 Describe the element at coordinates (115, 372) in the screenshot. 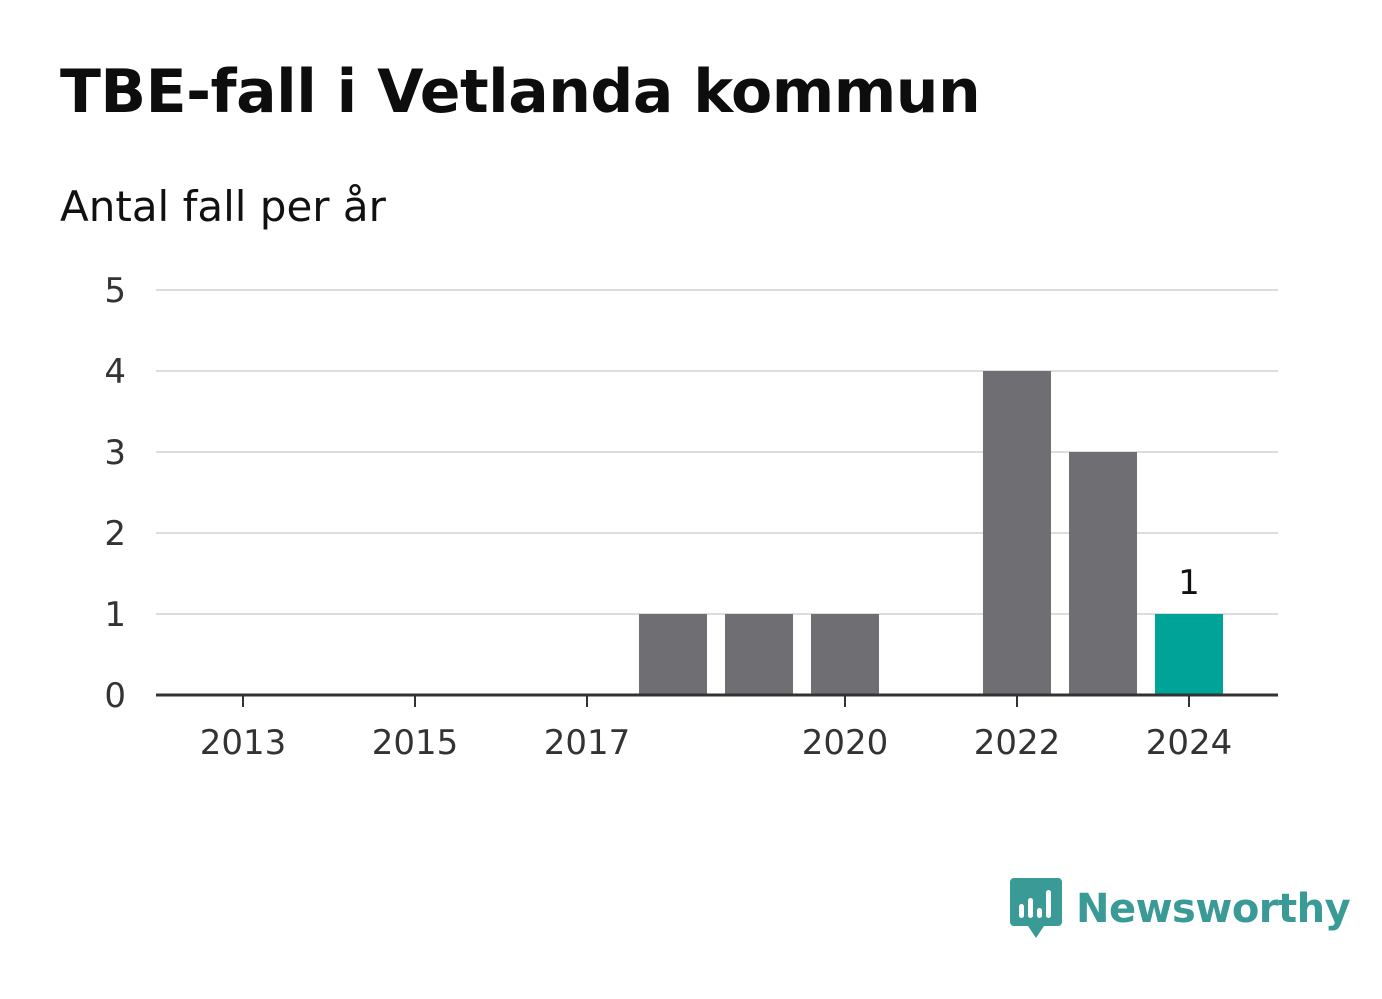

I see `y-tick-label-4: 4` at that location.